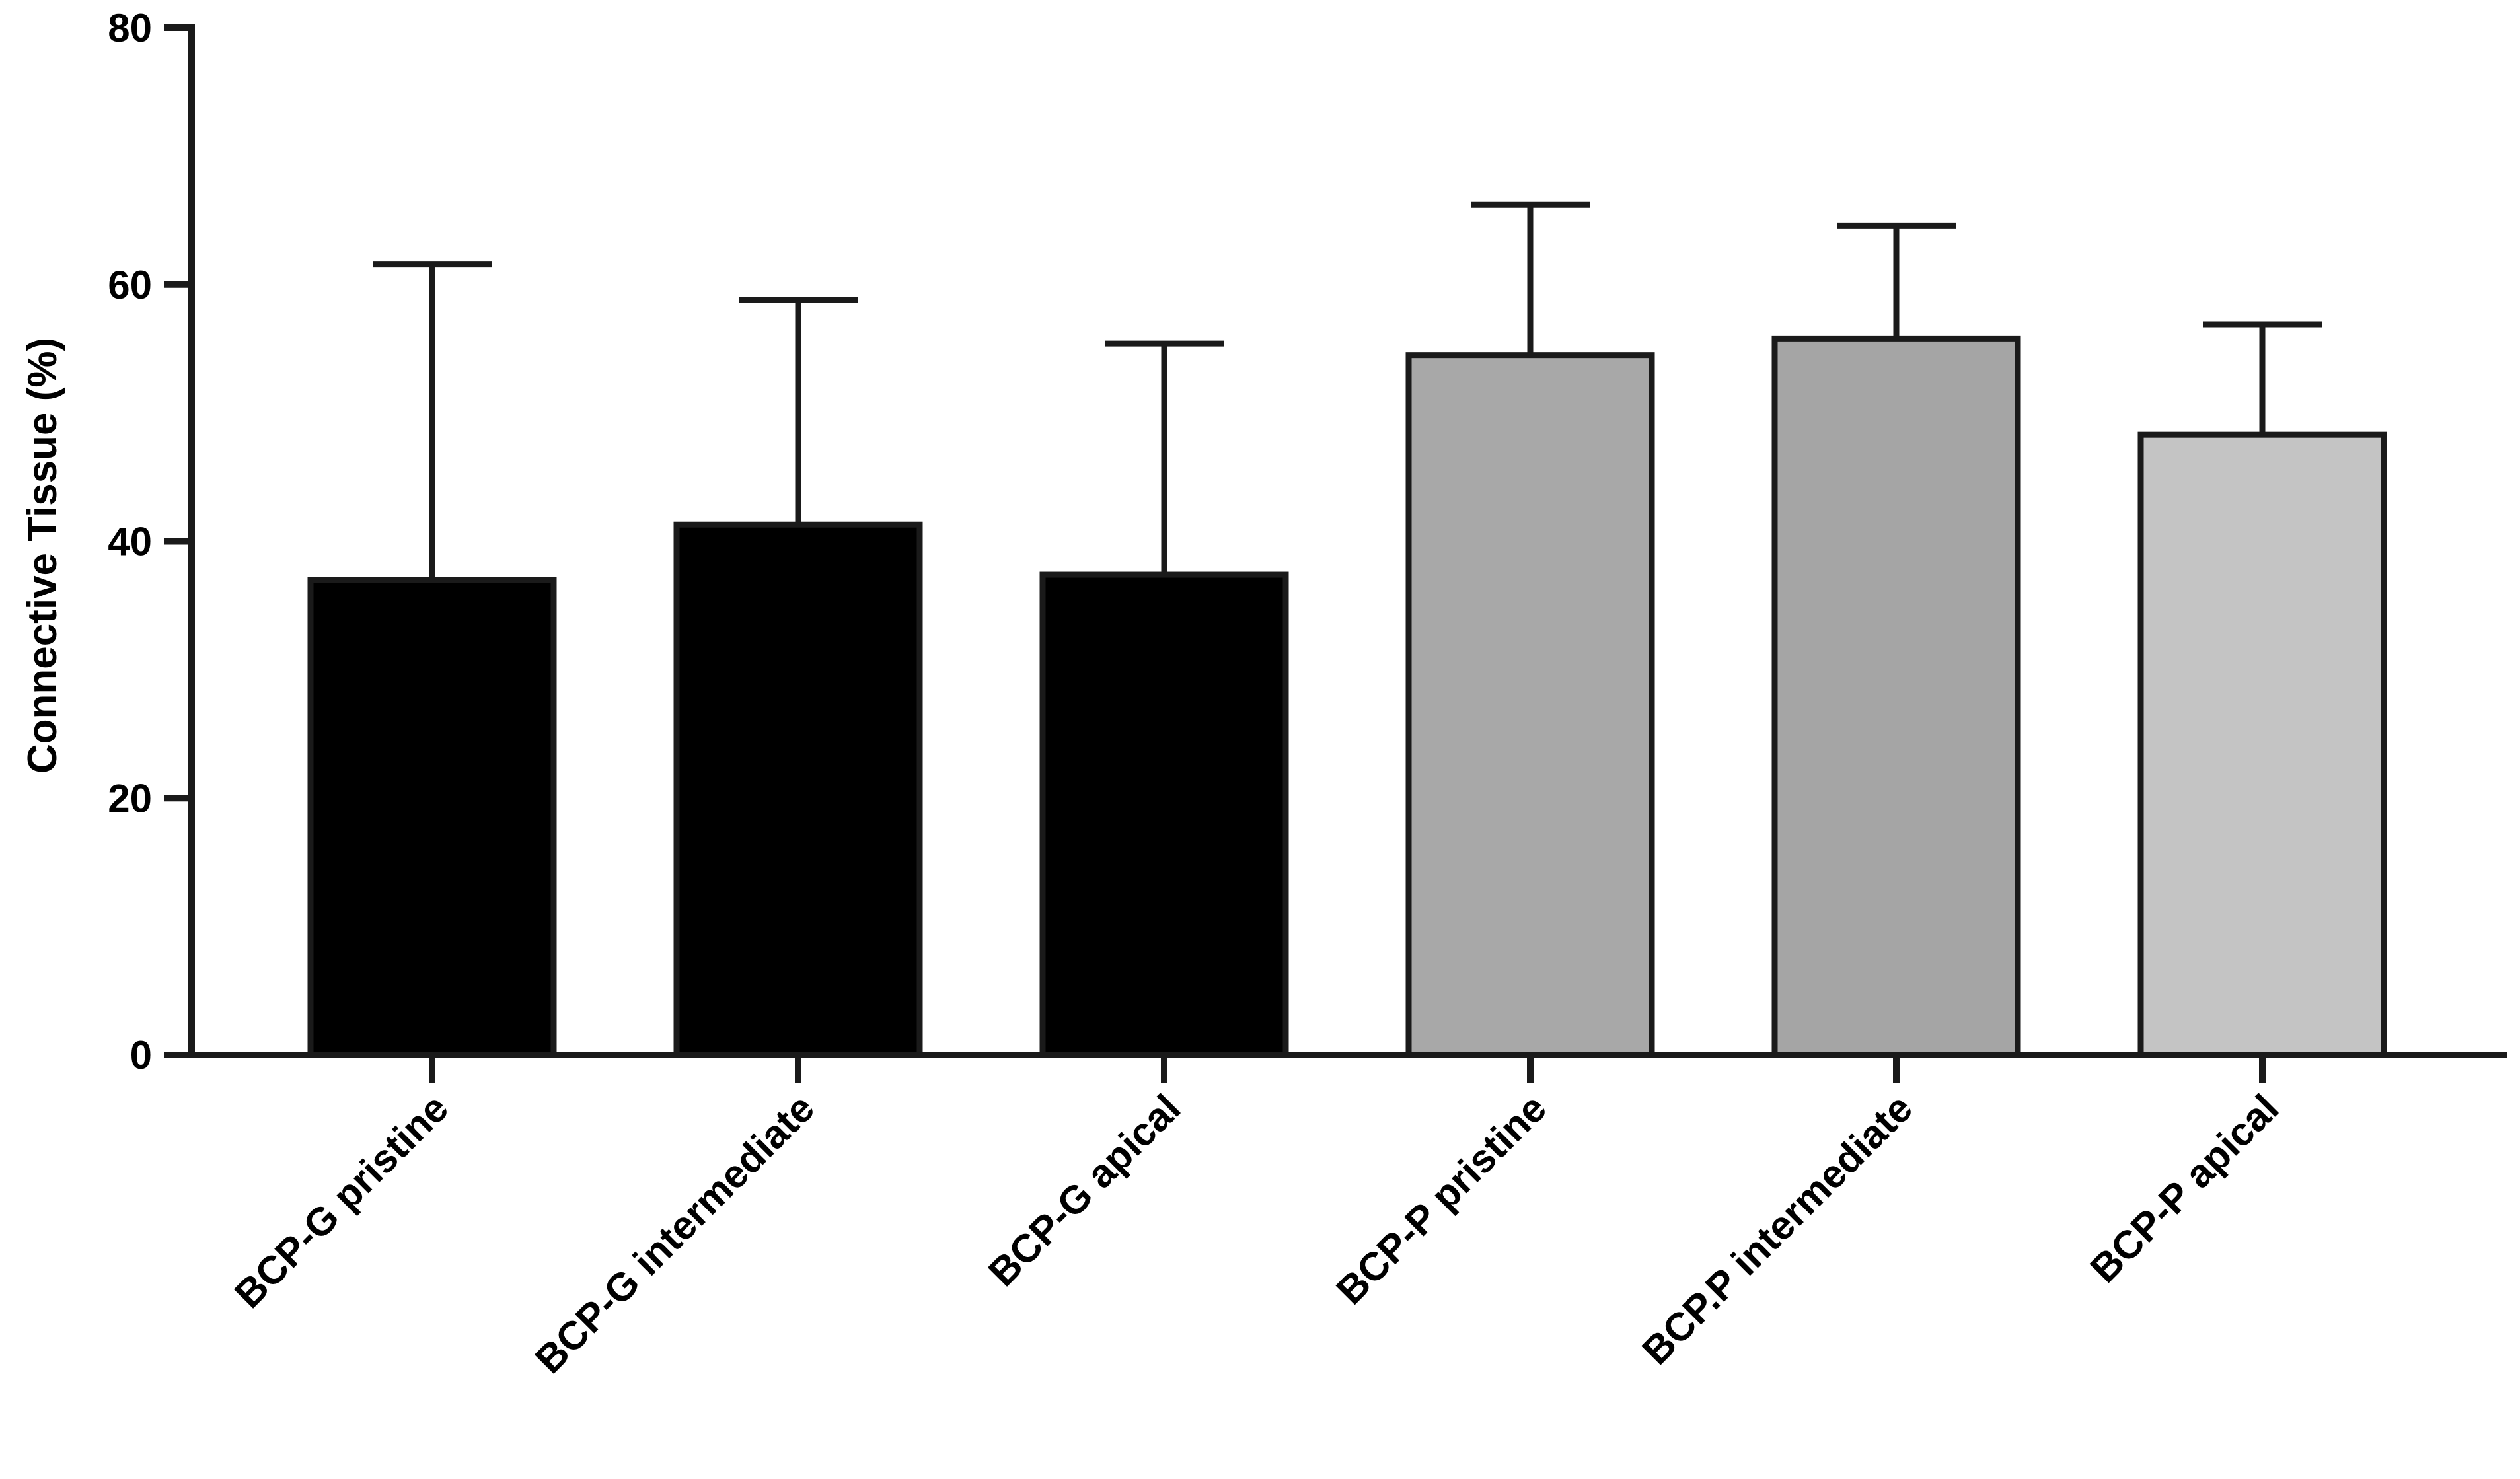 The width and height of the screenshot is (2520, 1479). What do you see at coordinates (141, 1055) in the screenshot?
I see `y-tick-label-0: 0` at bounding box center [141, 1055].